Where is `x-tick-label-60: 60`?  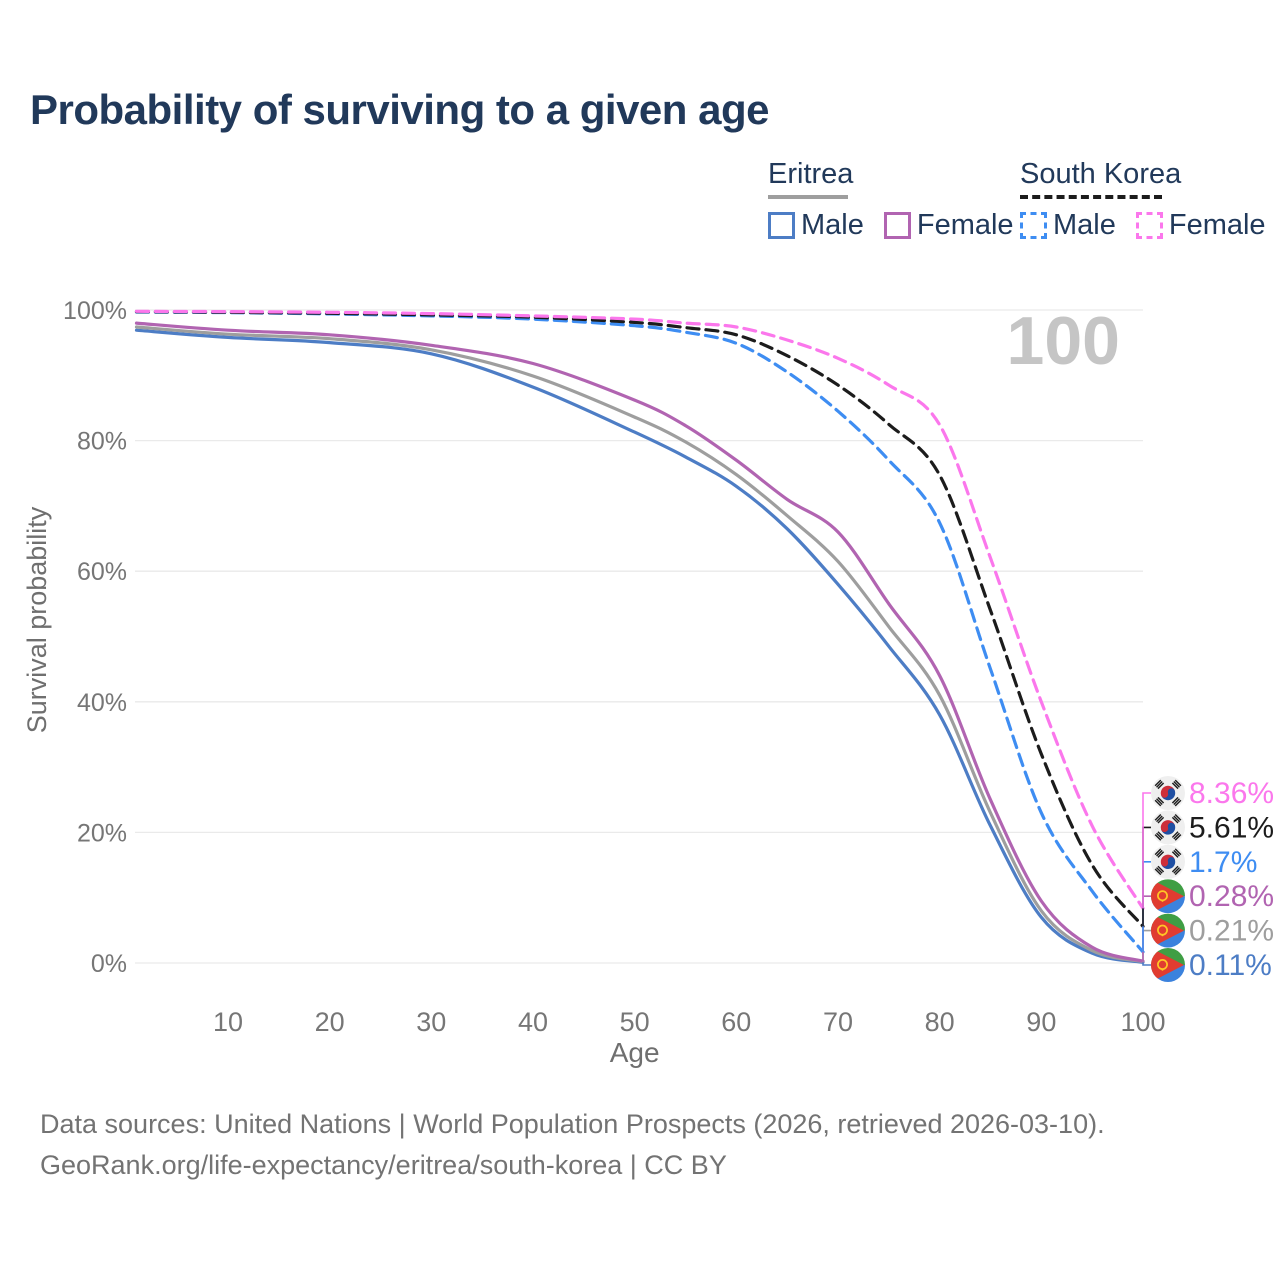
x-tick-label-60: 60 is located at coordinates (736, 1022).